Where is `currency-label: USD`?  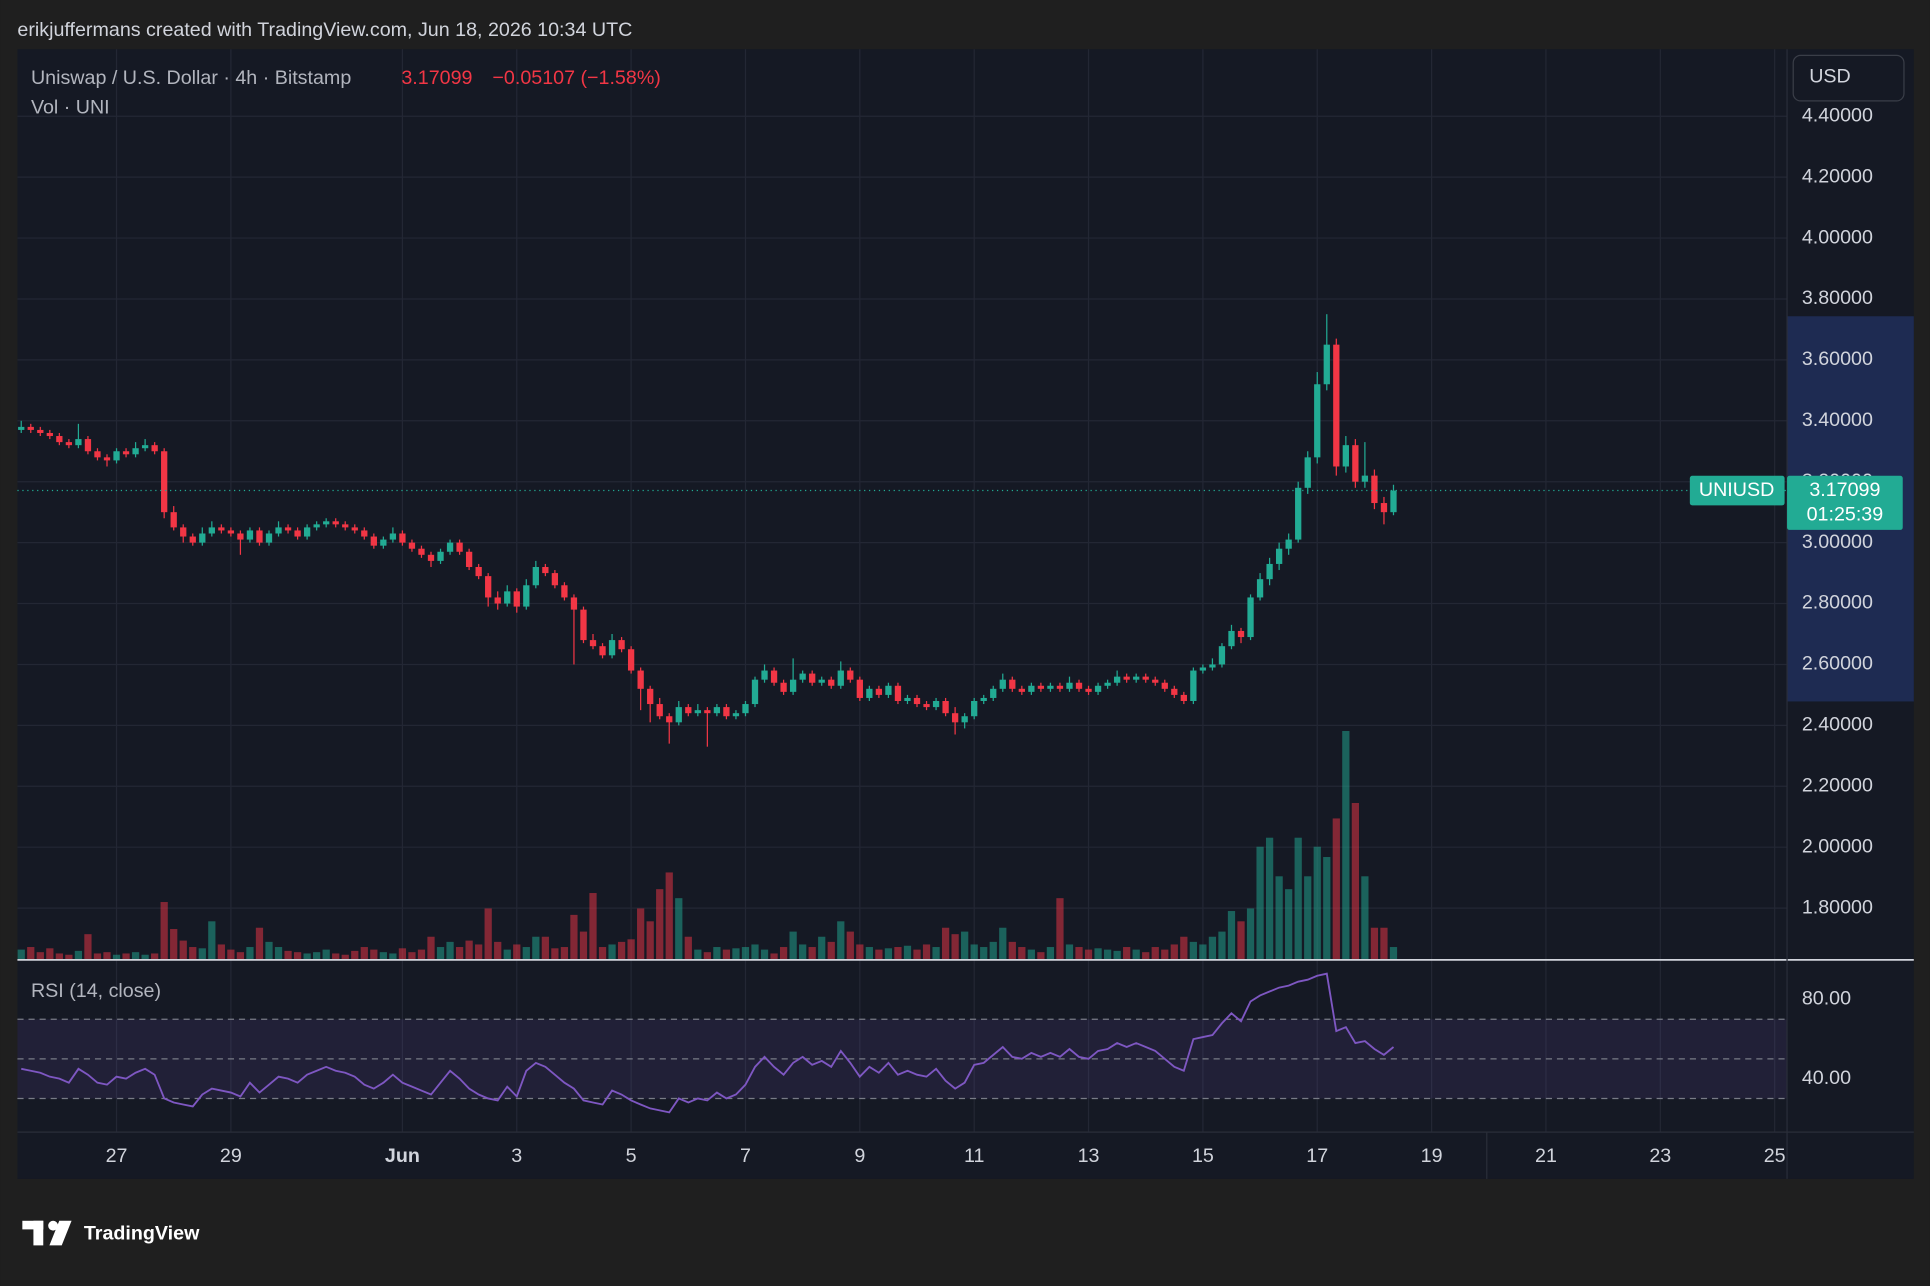 currency-label: USD is located at coordinates (1830, 77).